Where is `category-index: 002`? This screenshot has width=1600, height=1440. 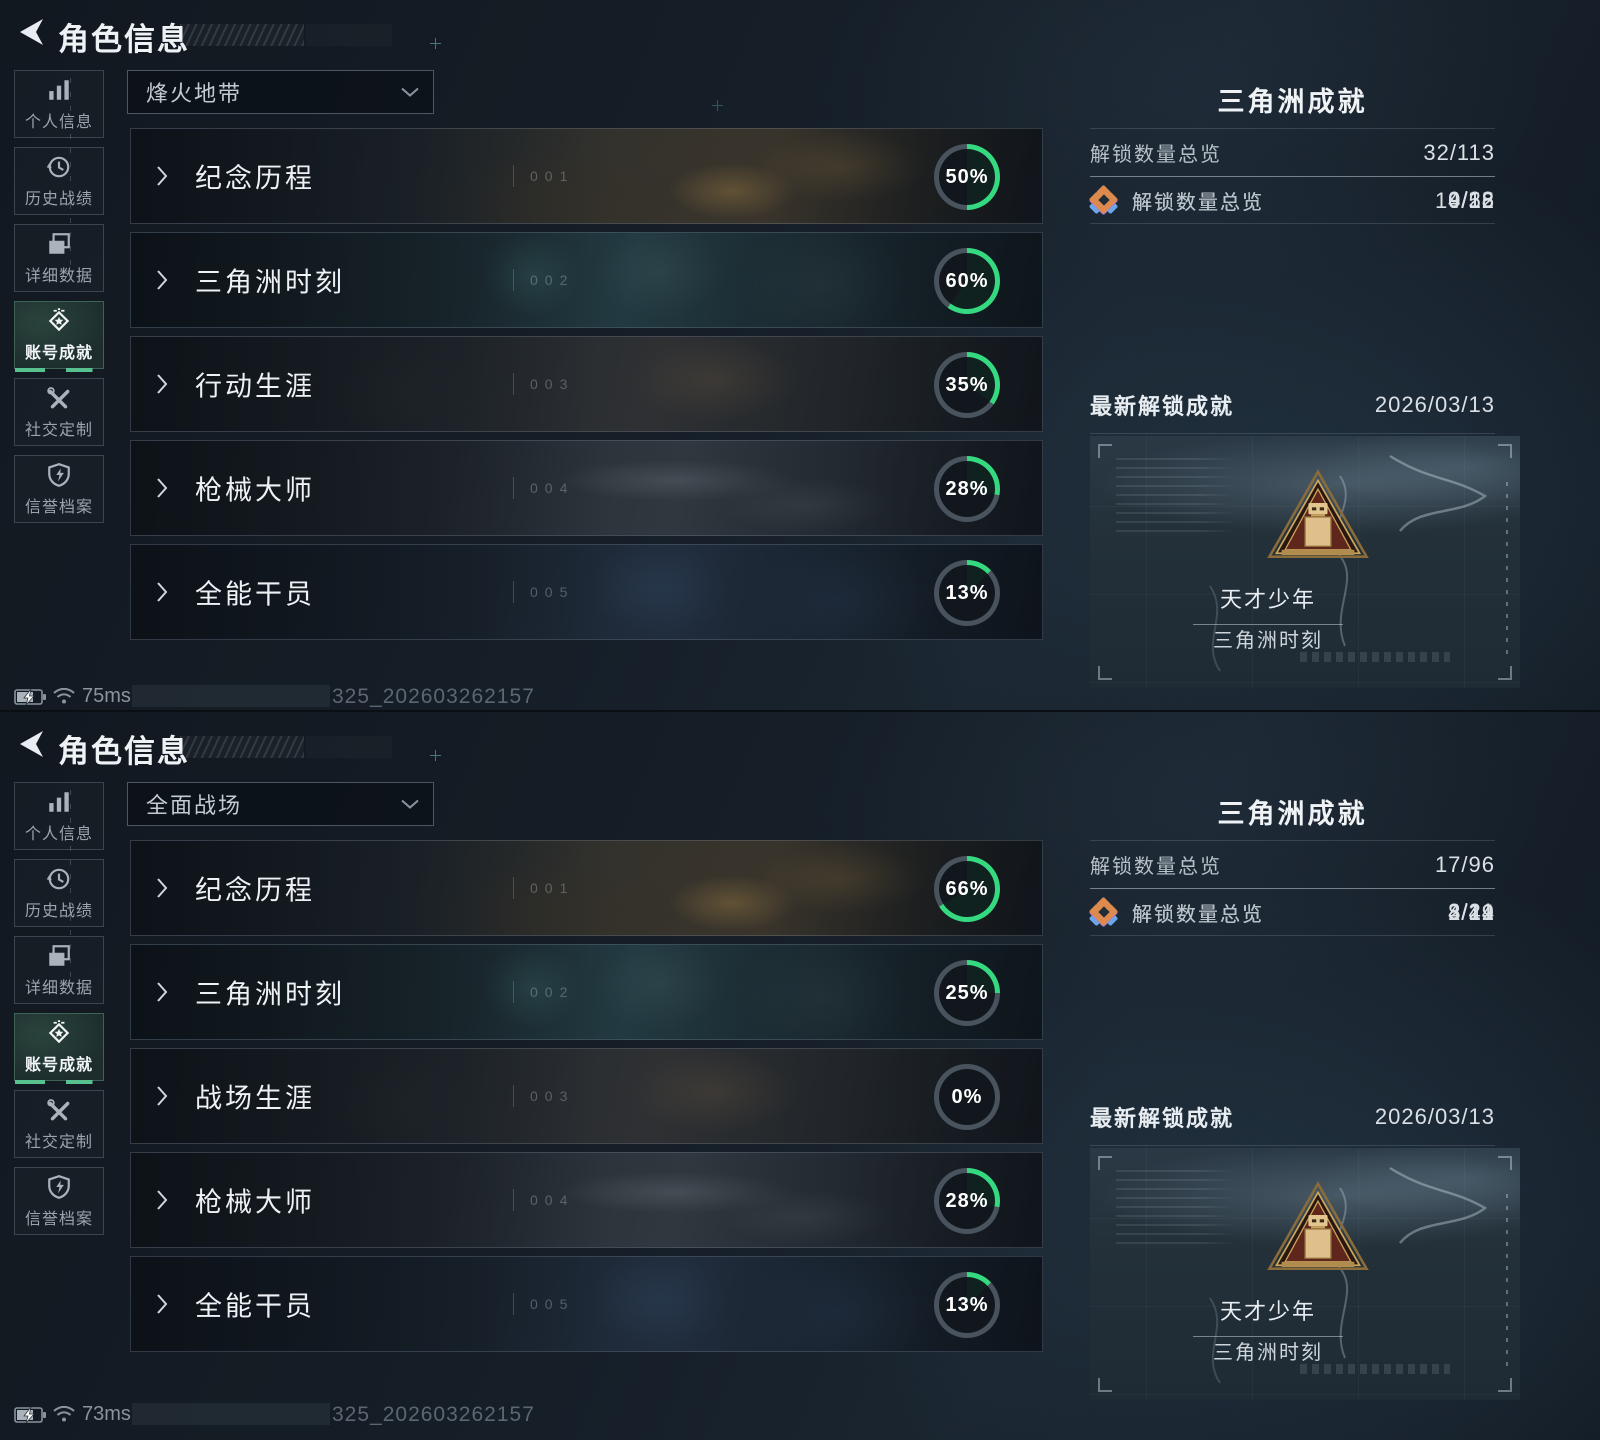
category-index: 002 is located at coordinates (543, 992).